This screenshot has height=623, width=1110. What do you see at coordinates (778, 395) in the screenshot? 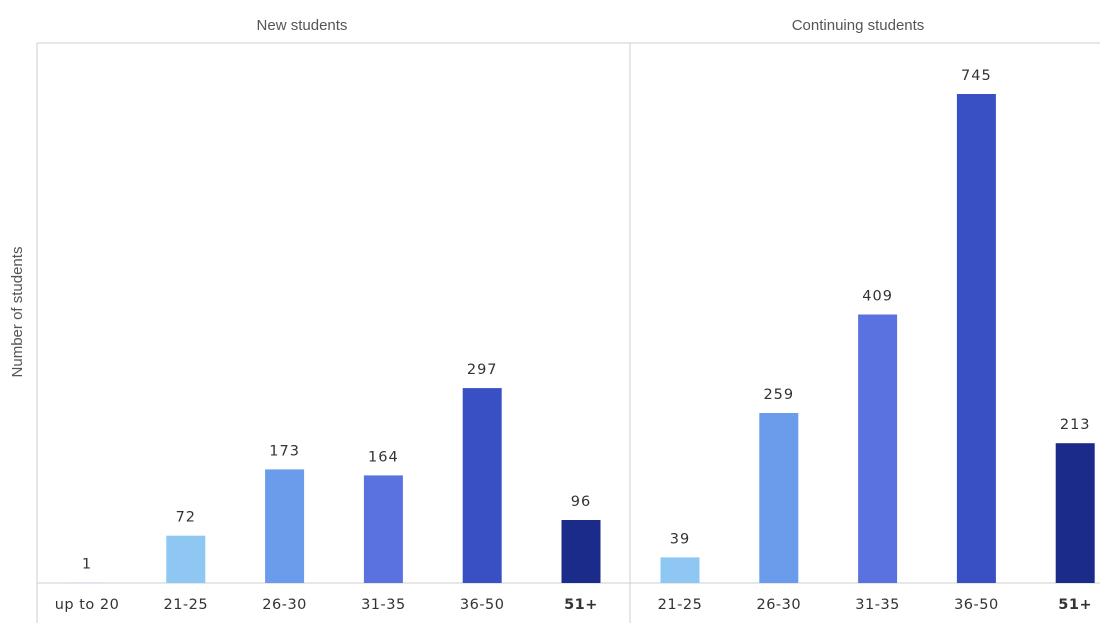
I see `value-label: 259` at bounding box center [778, 395].